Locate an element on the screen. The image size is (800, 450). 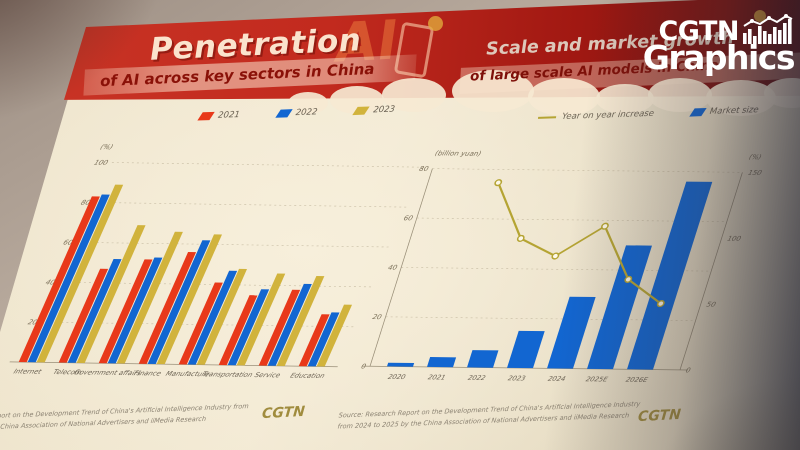
x-tick-label: Transportation is located at coordinates (227, 375).